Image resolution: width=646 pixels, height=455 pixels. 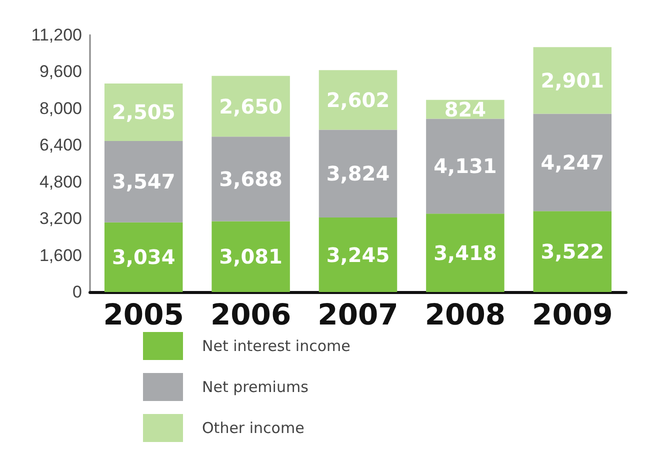 I want to click on x-tick-label: 2007, so click(x=358, y=315).